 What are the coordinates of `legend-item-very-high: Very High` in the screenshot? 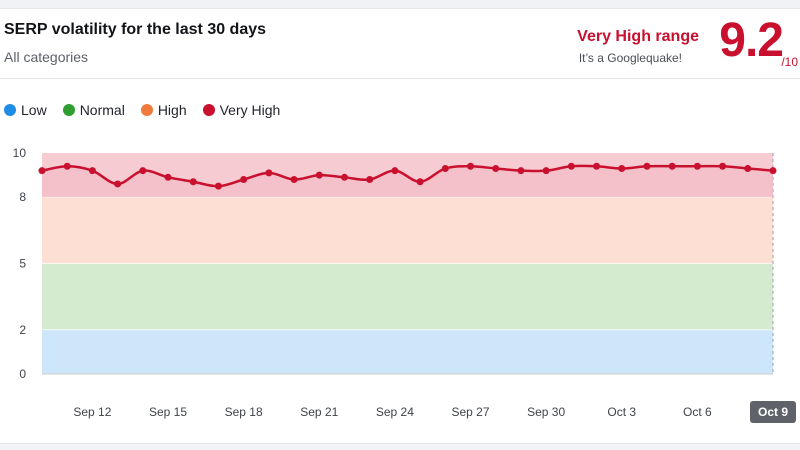 It's located at (241, 110).